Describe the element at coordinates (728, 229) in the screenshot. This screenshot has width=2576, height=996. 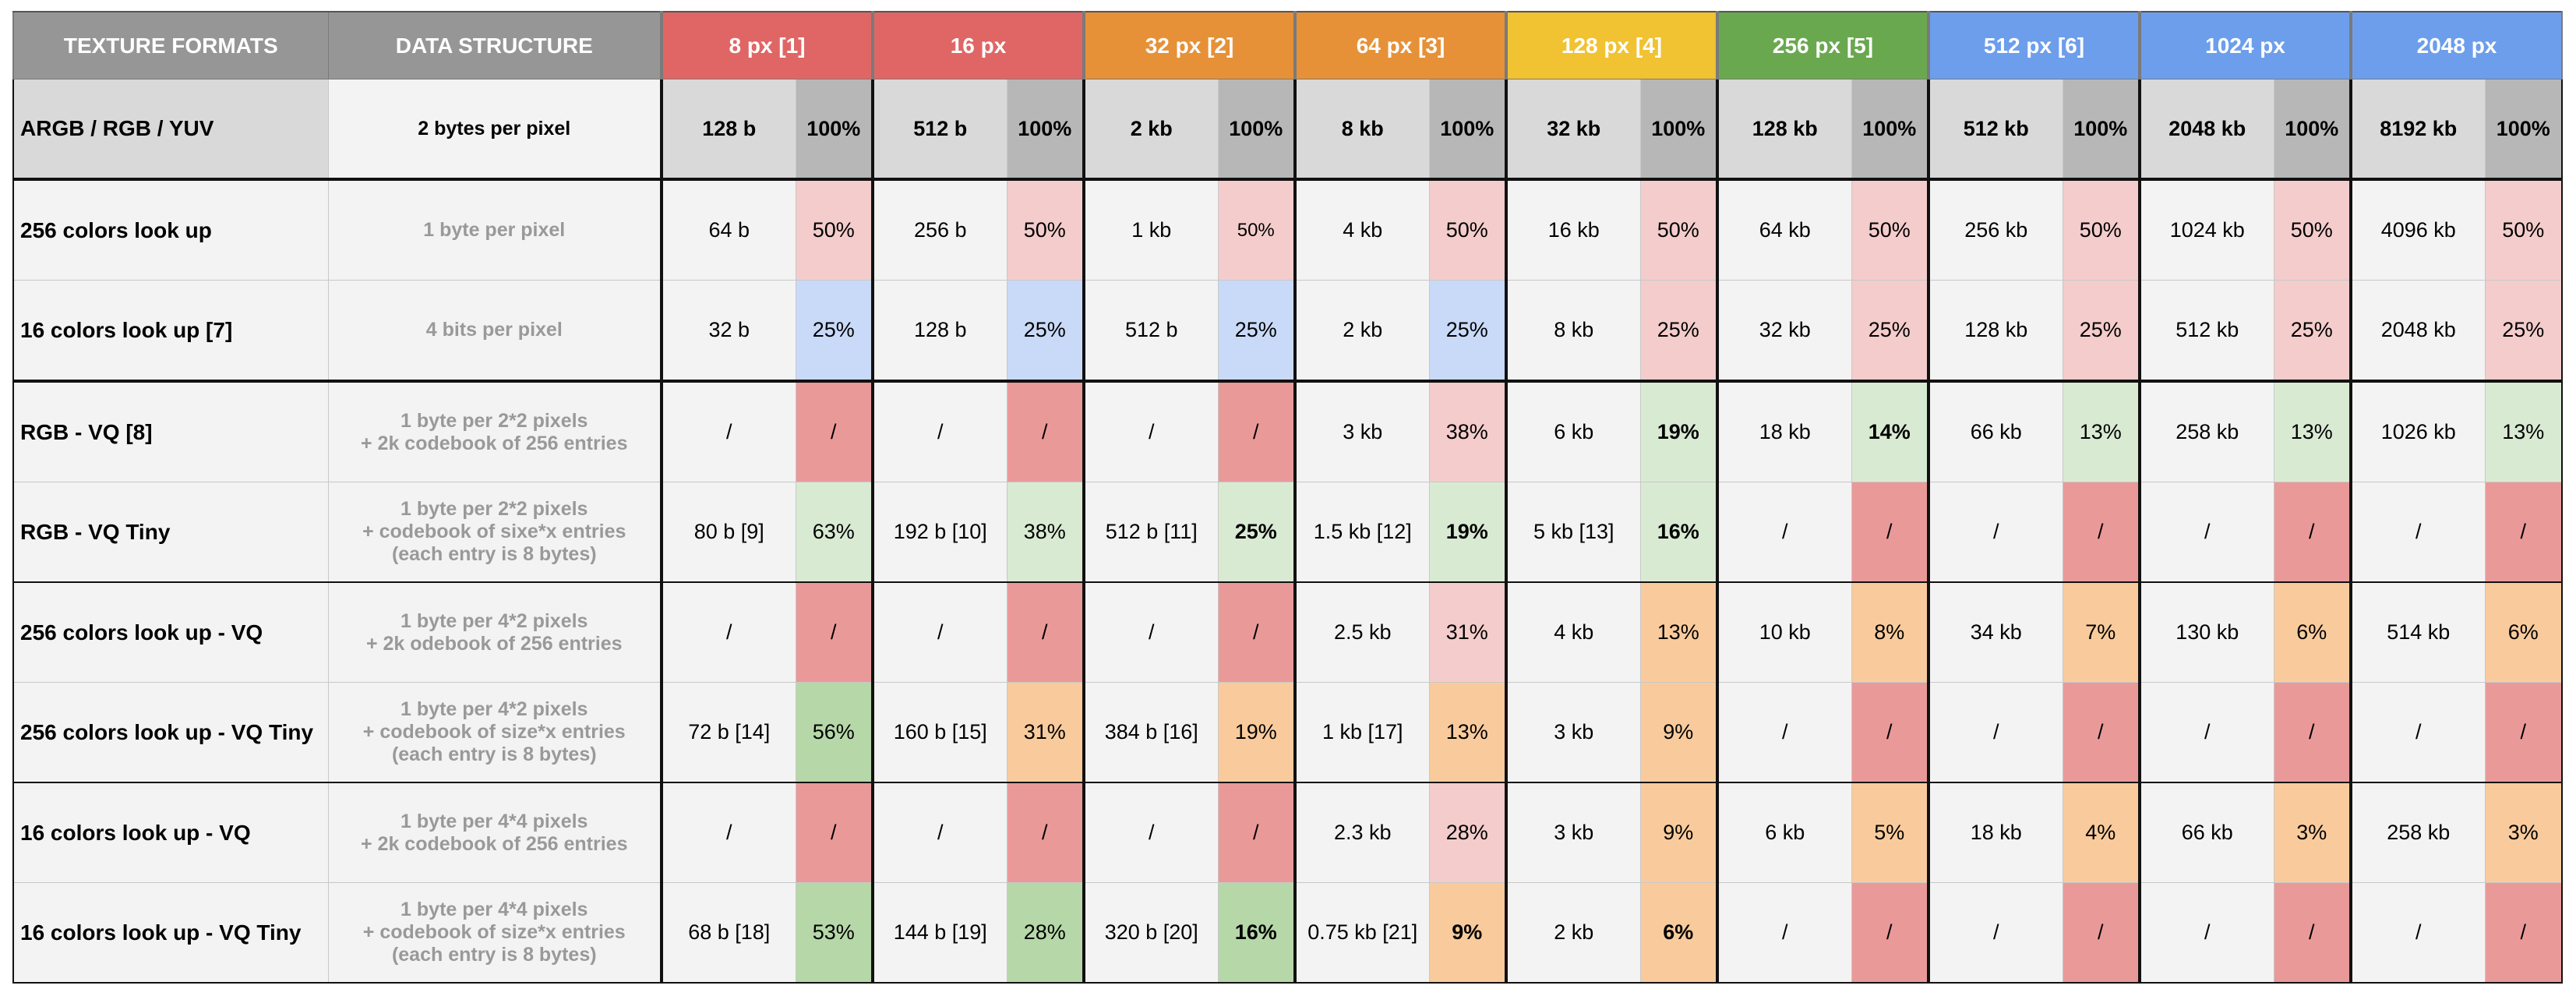
I see `size-value: 64 b` at that location.